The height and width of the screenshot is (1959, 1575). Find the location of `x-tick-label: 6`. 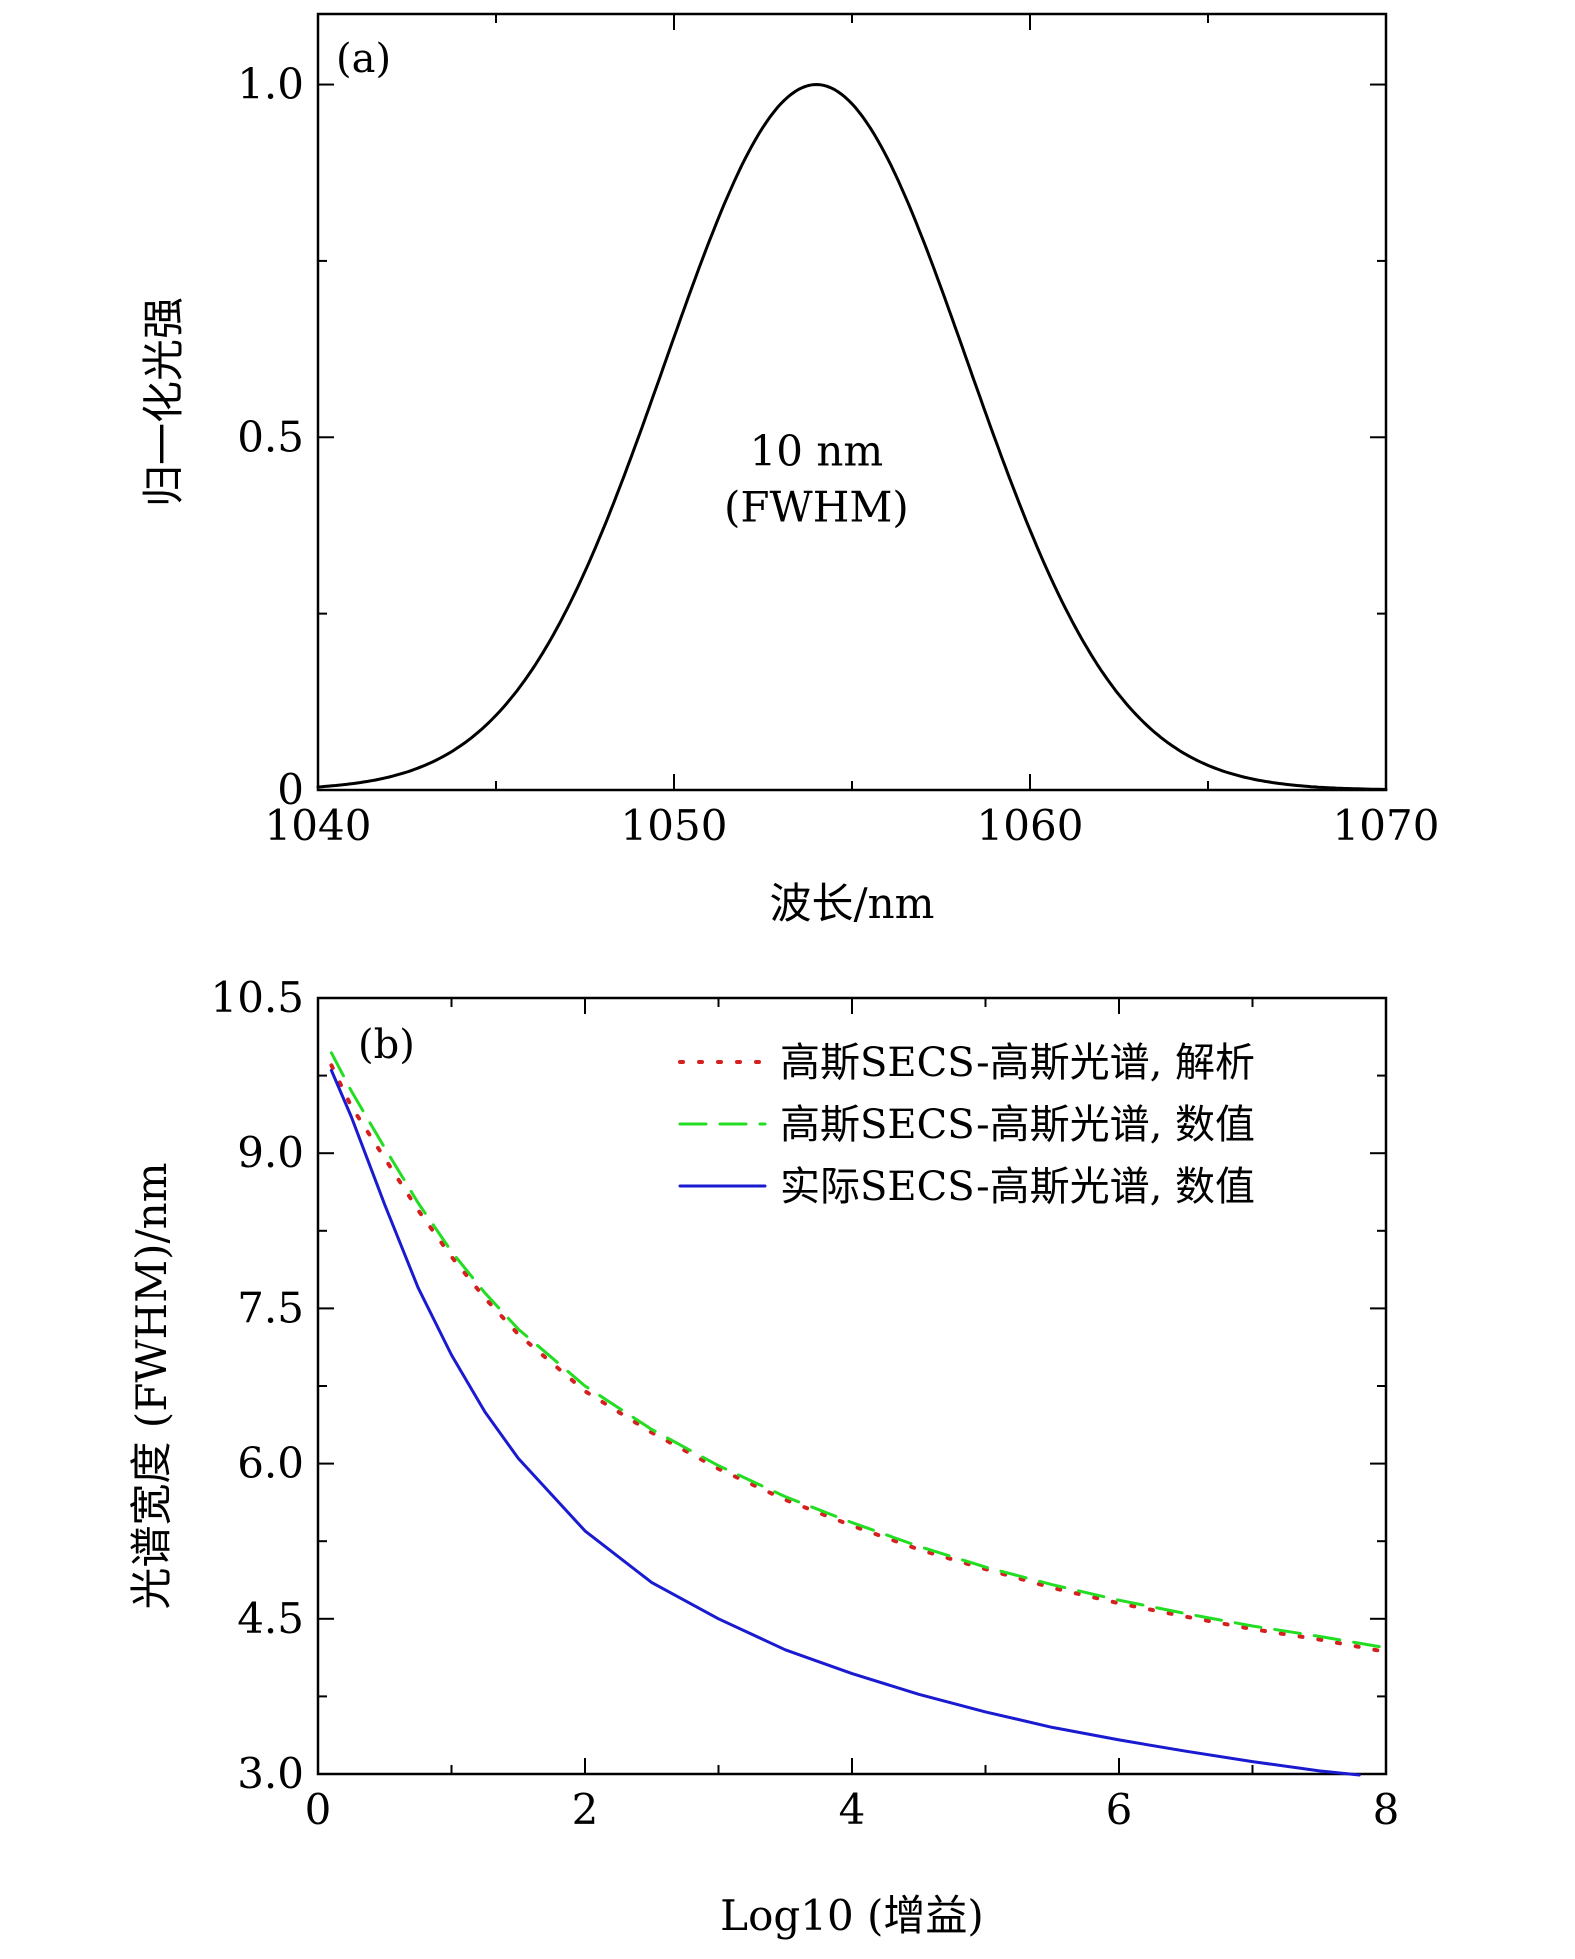

x-tick-label: 6 is located at coordinates (1119, 1809).